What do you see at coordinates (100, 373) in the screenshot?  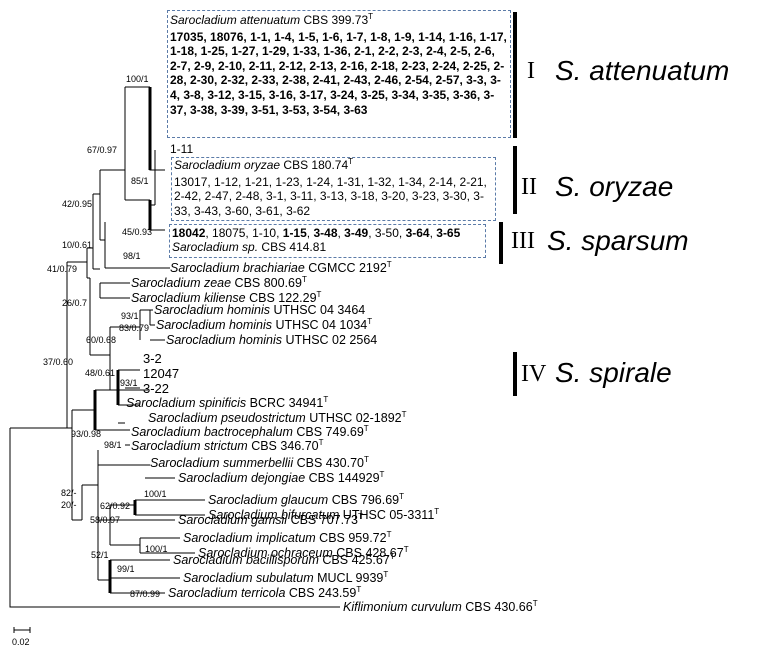 I see `support-value: 48/0.61` at bounding box center [100, 373].